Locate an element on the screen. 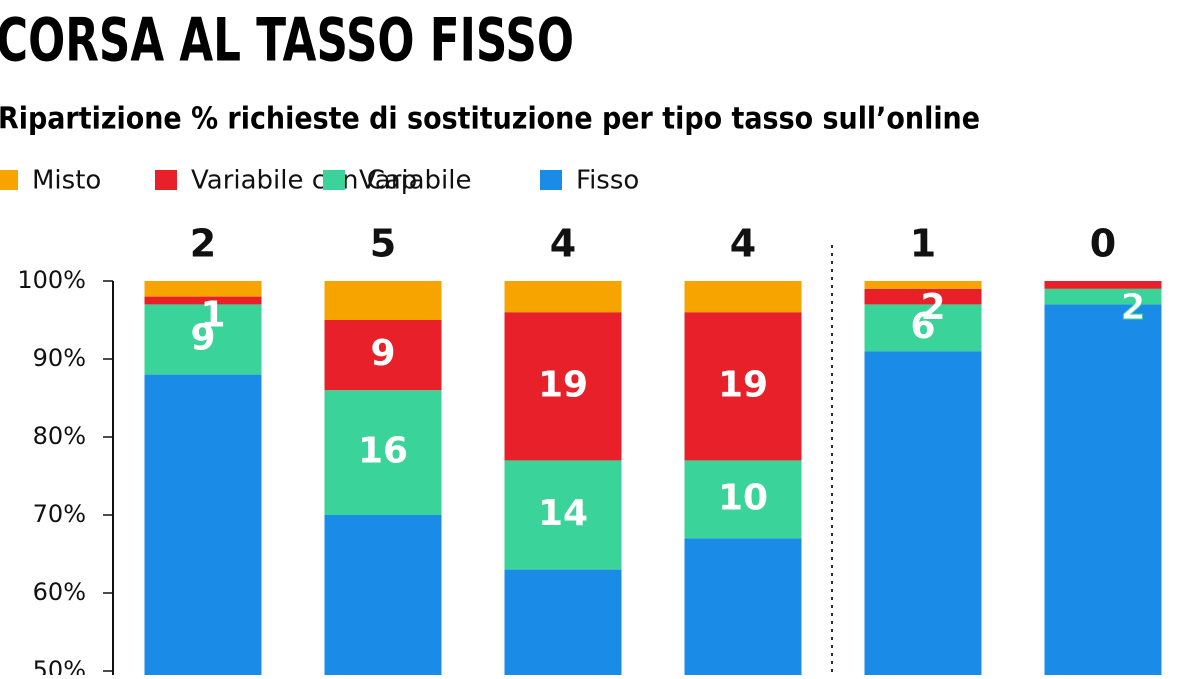 The height and width of the screenshot is (679, 1200). y-tick-label: 100% is located at coordinates (51, 280).